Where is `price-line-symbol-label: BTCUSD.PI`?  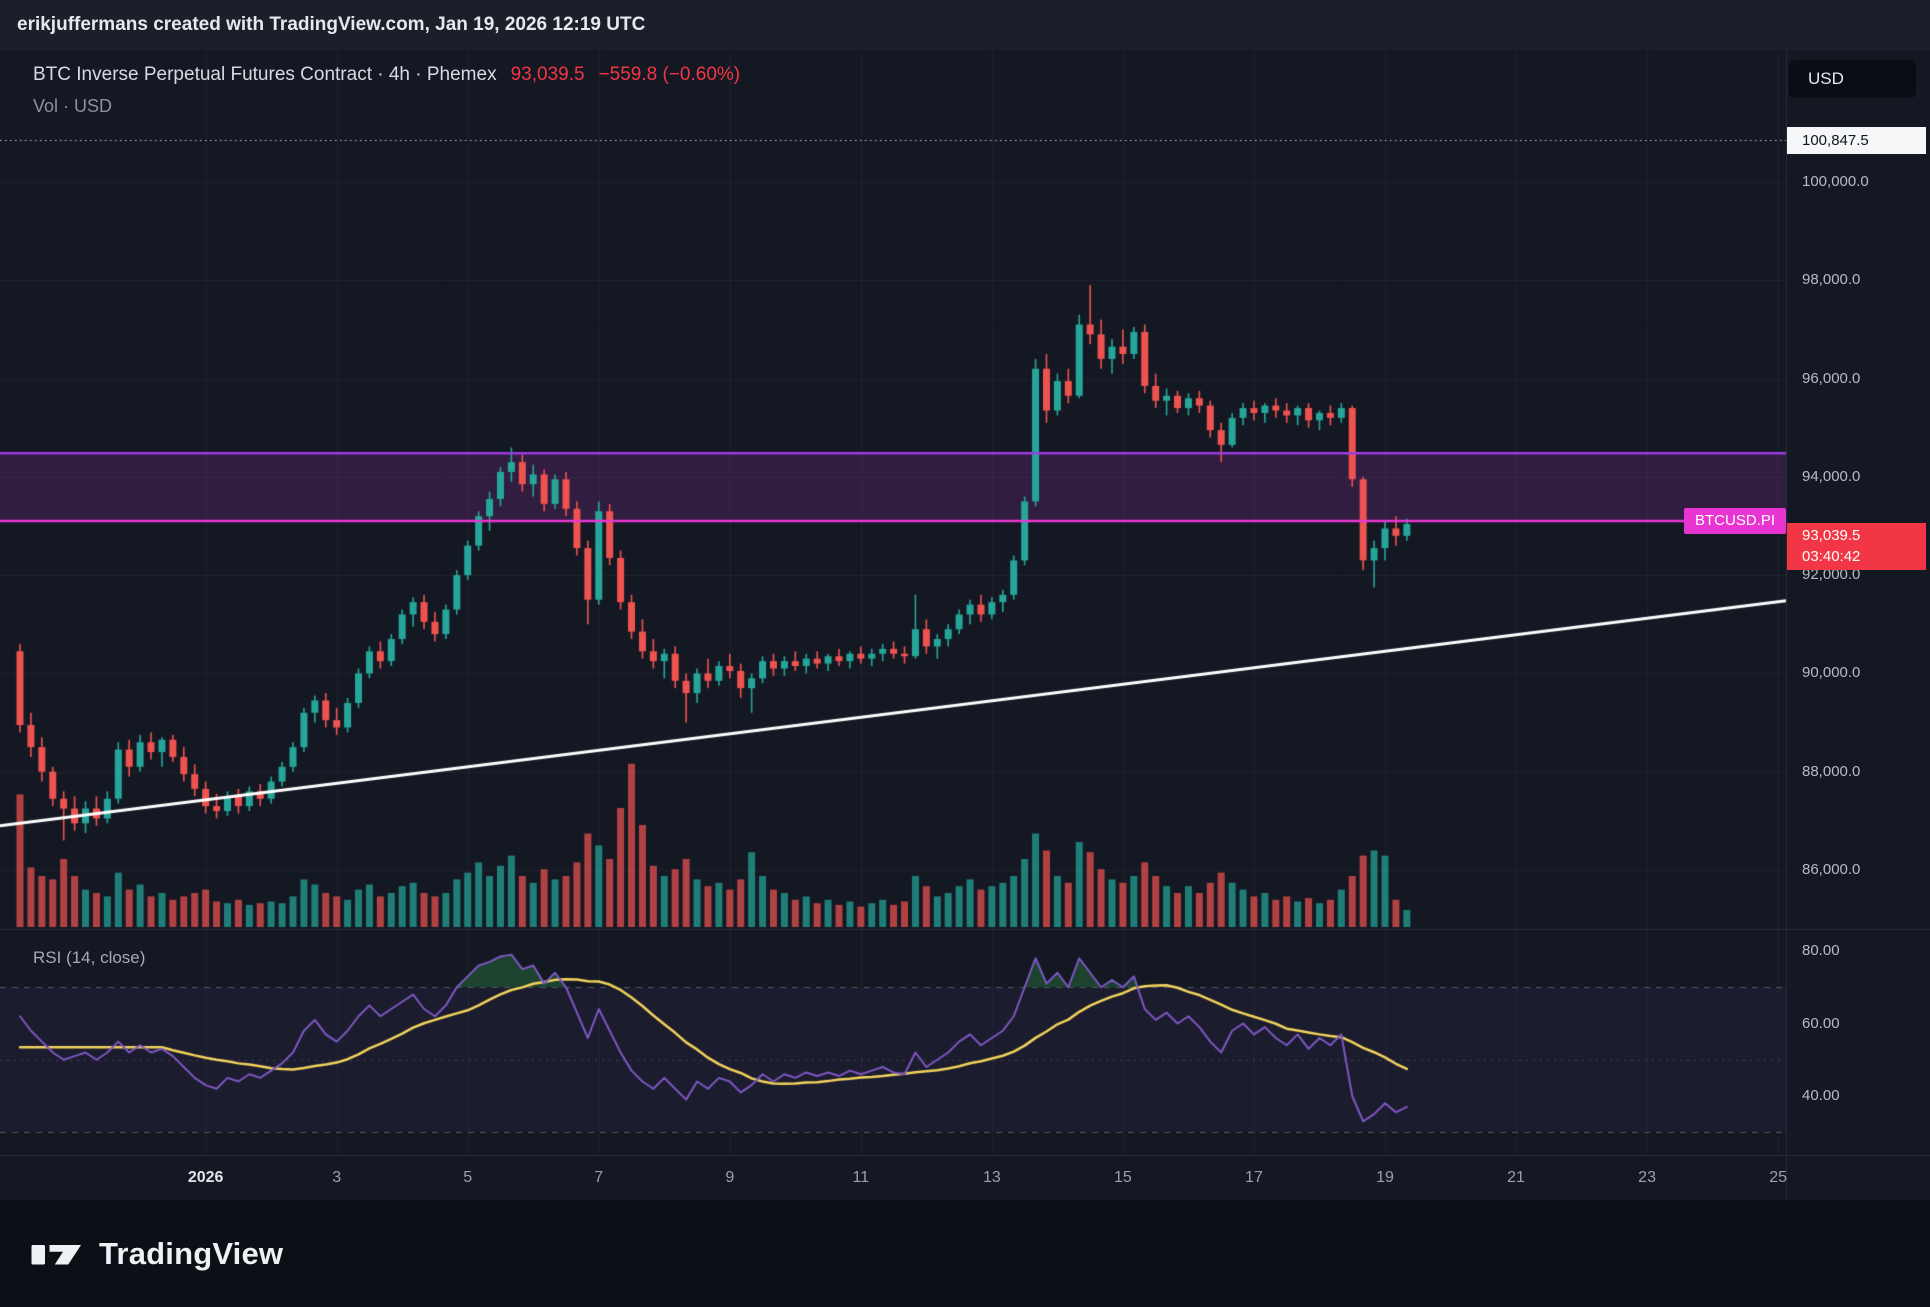 price-line-symbol-label: BTCUSD.PI is located at coordinates (1734, 521).